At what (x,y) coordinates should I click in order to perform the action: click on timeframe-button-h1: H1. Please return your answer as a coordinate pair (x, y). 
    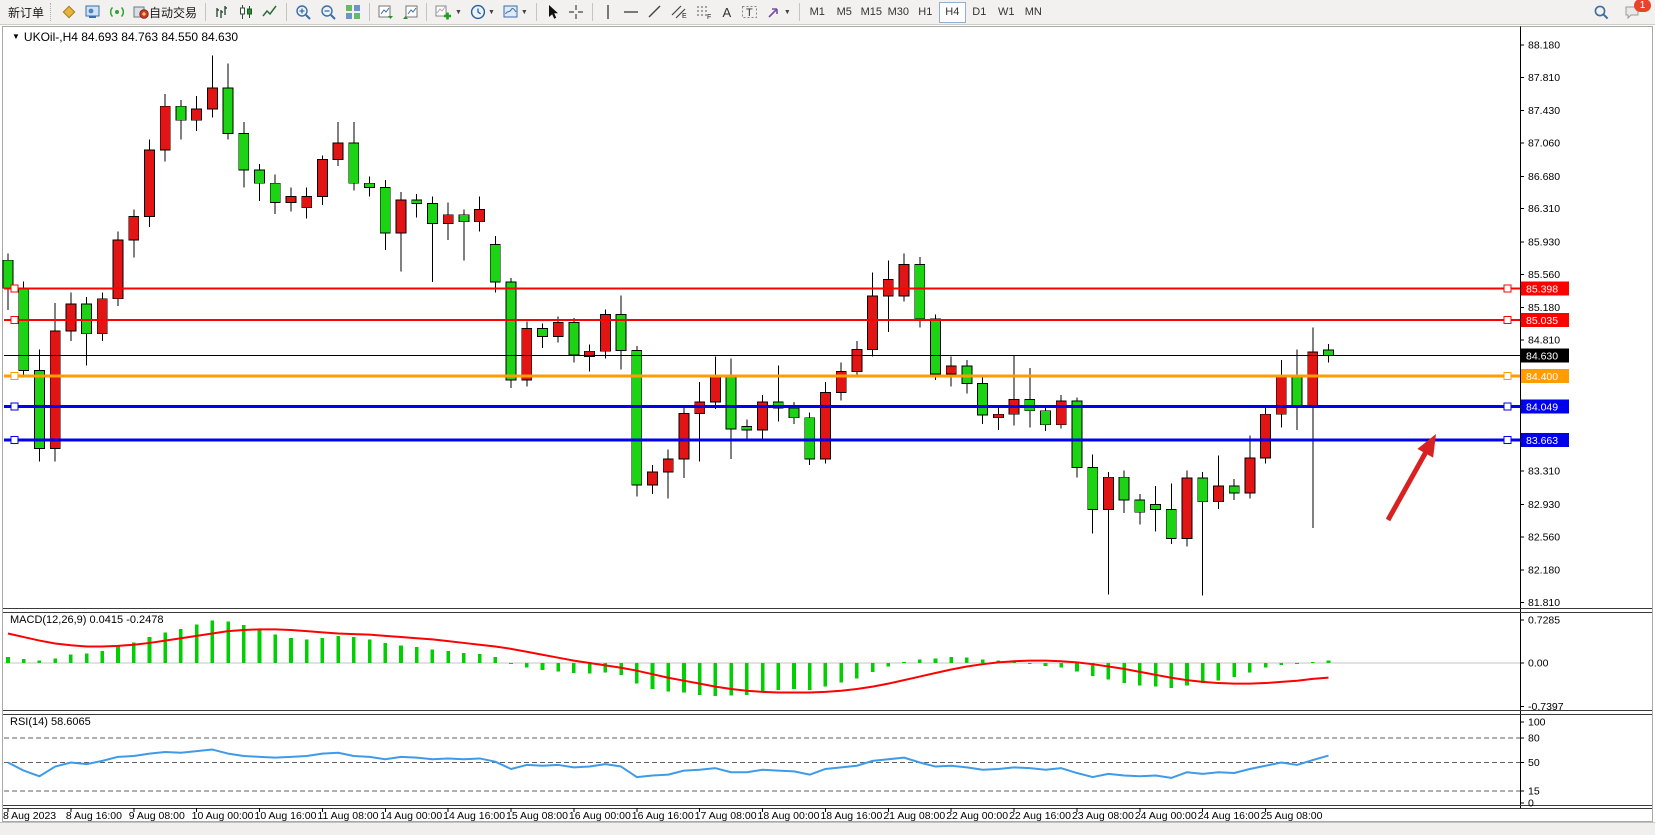
    Looking at the image, I should click on (925, 12).